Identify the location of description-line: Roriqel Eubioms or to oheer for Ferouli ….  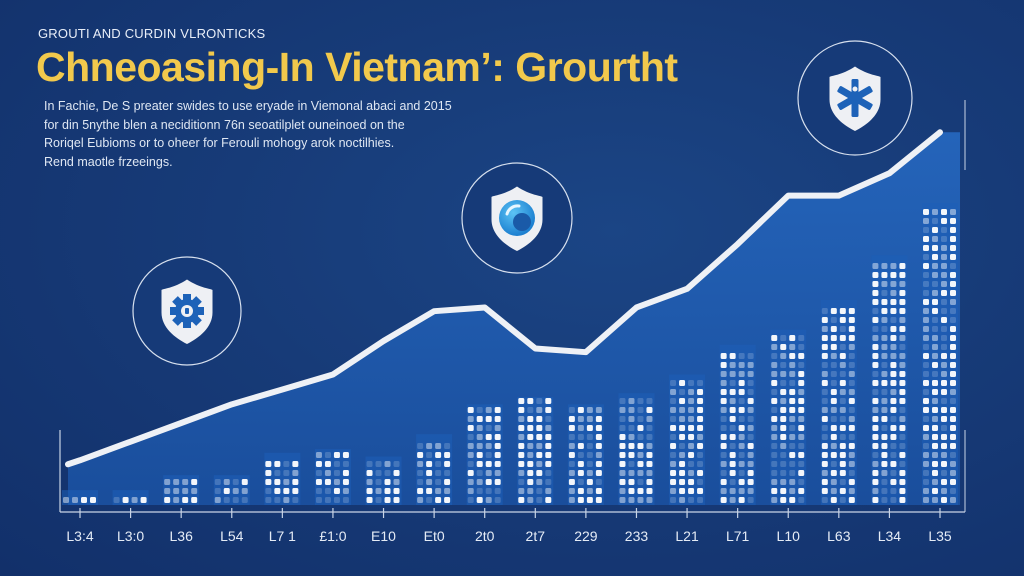
(219, 143).